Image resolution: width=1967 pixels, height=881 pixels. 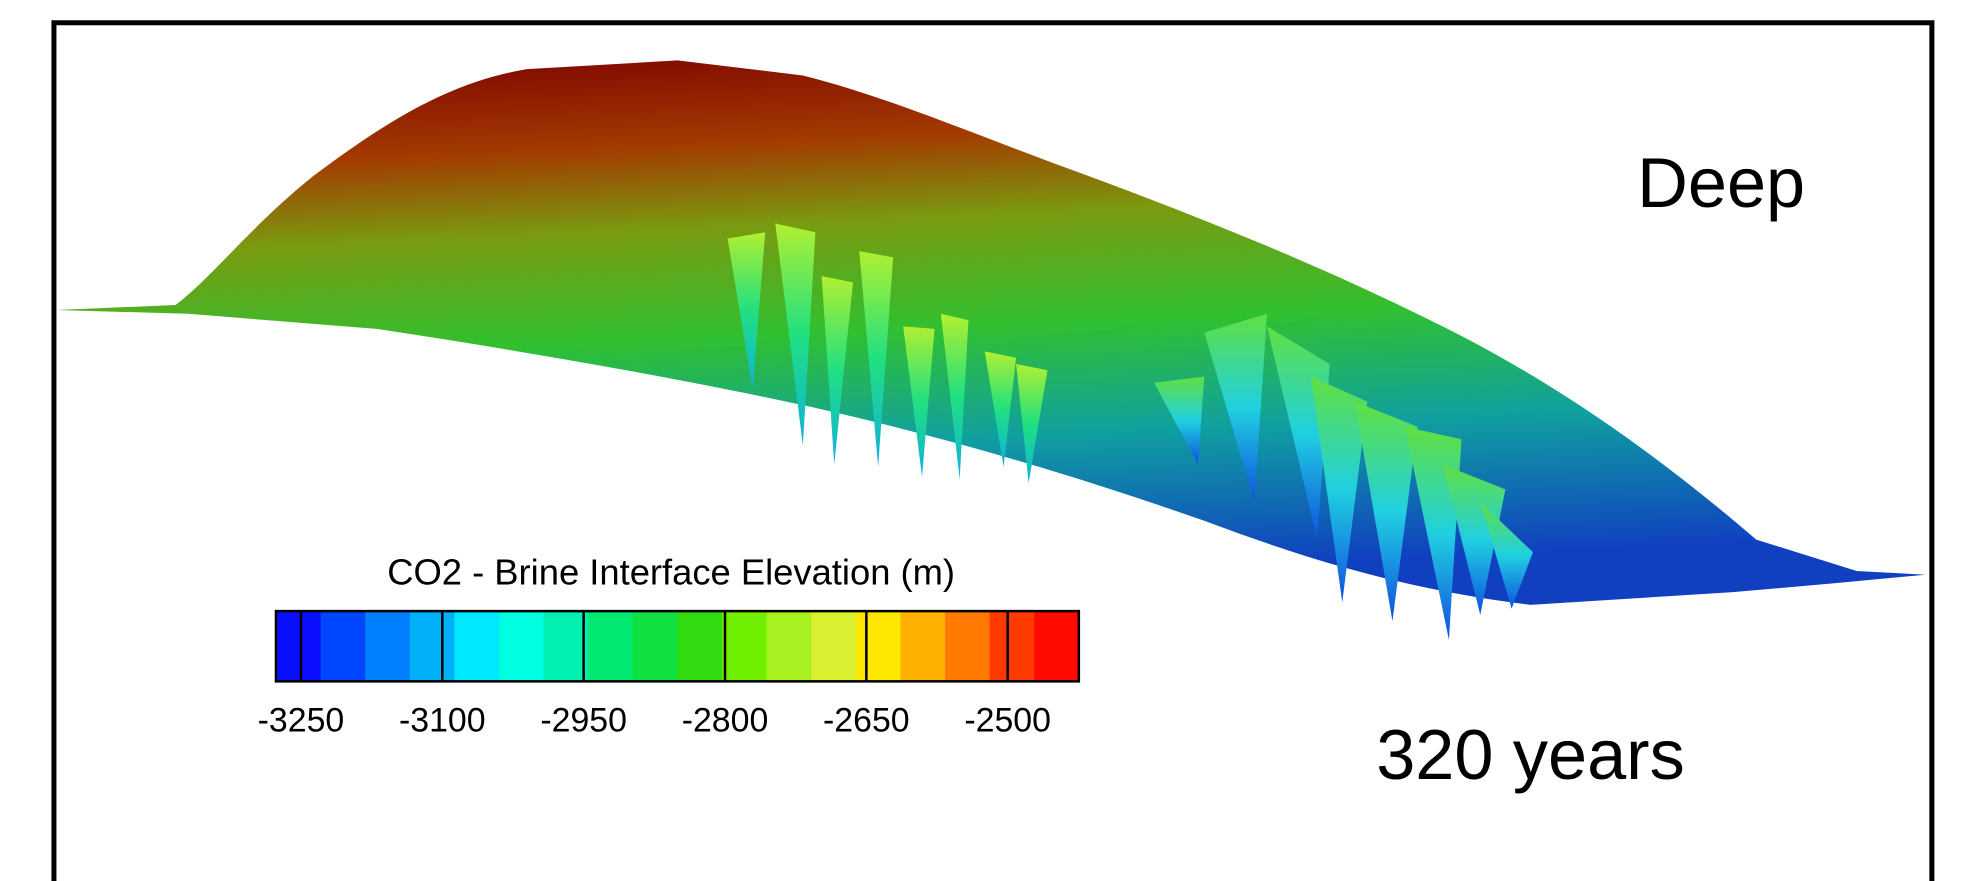 What do you see at coordinates (1530, 754) in the screenshot?
I see `annotation: 320 years` at bounding box center [1530, 754].